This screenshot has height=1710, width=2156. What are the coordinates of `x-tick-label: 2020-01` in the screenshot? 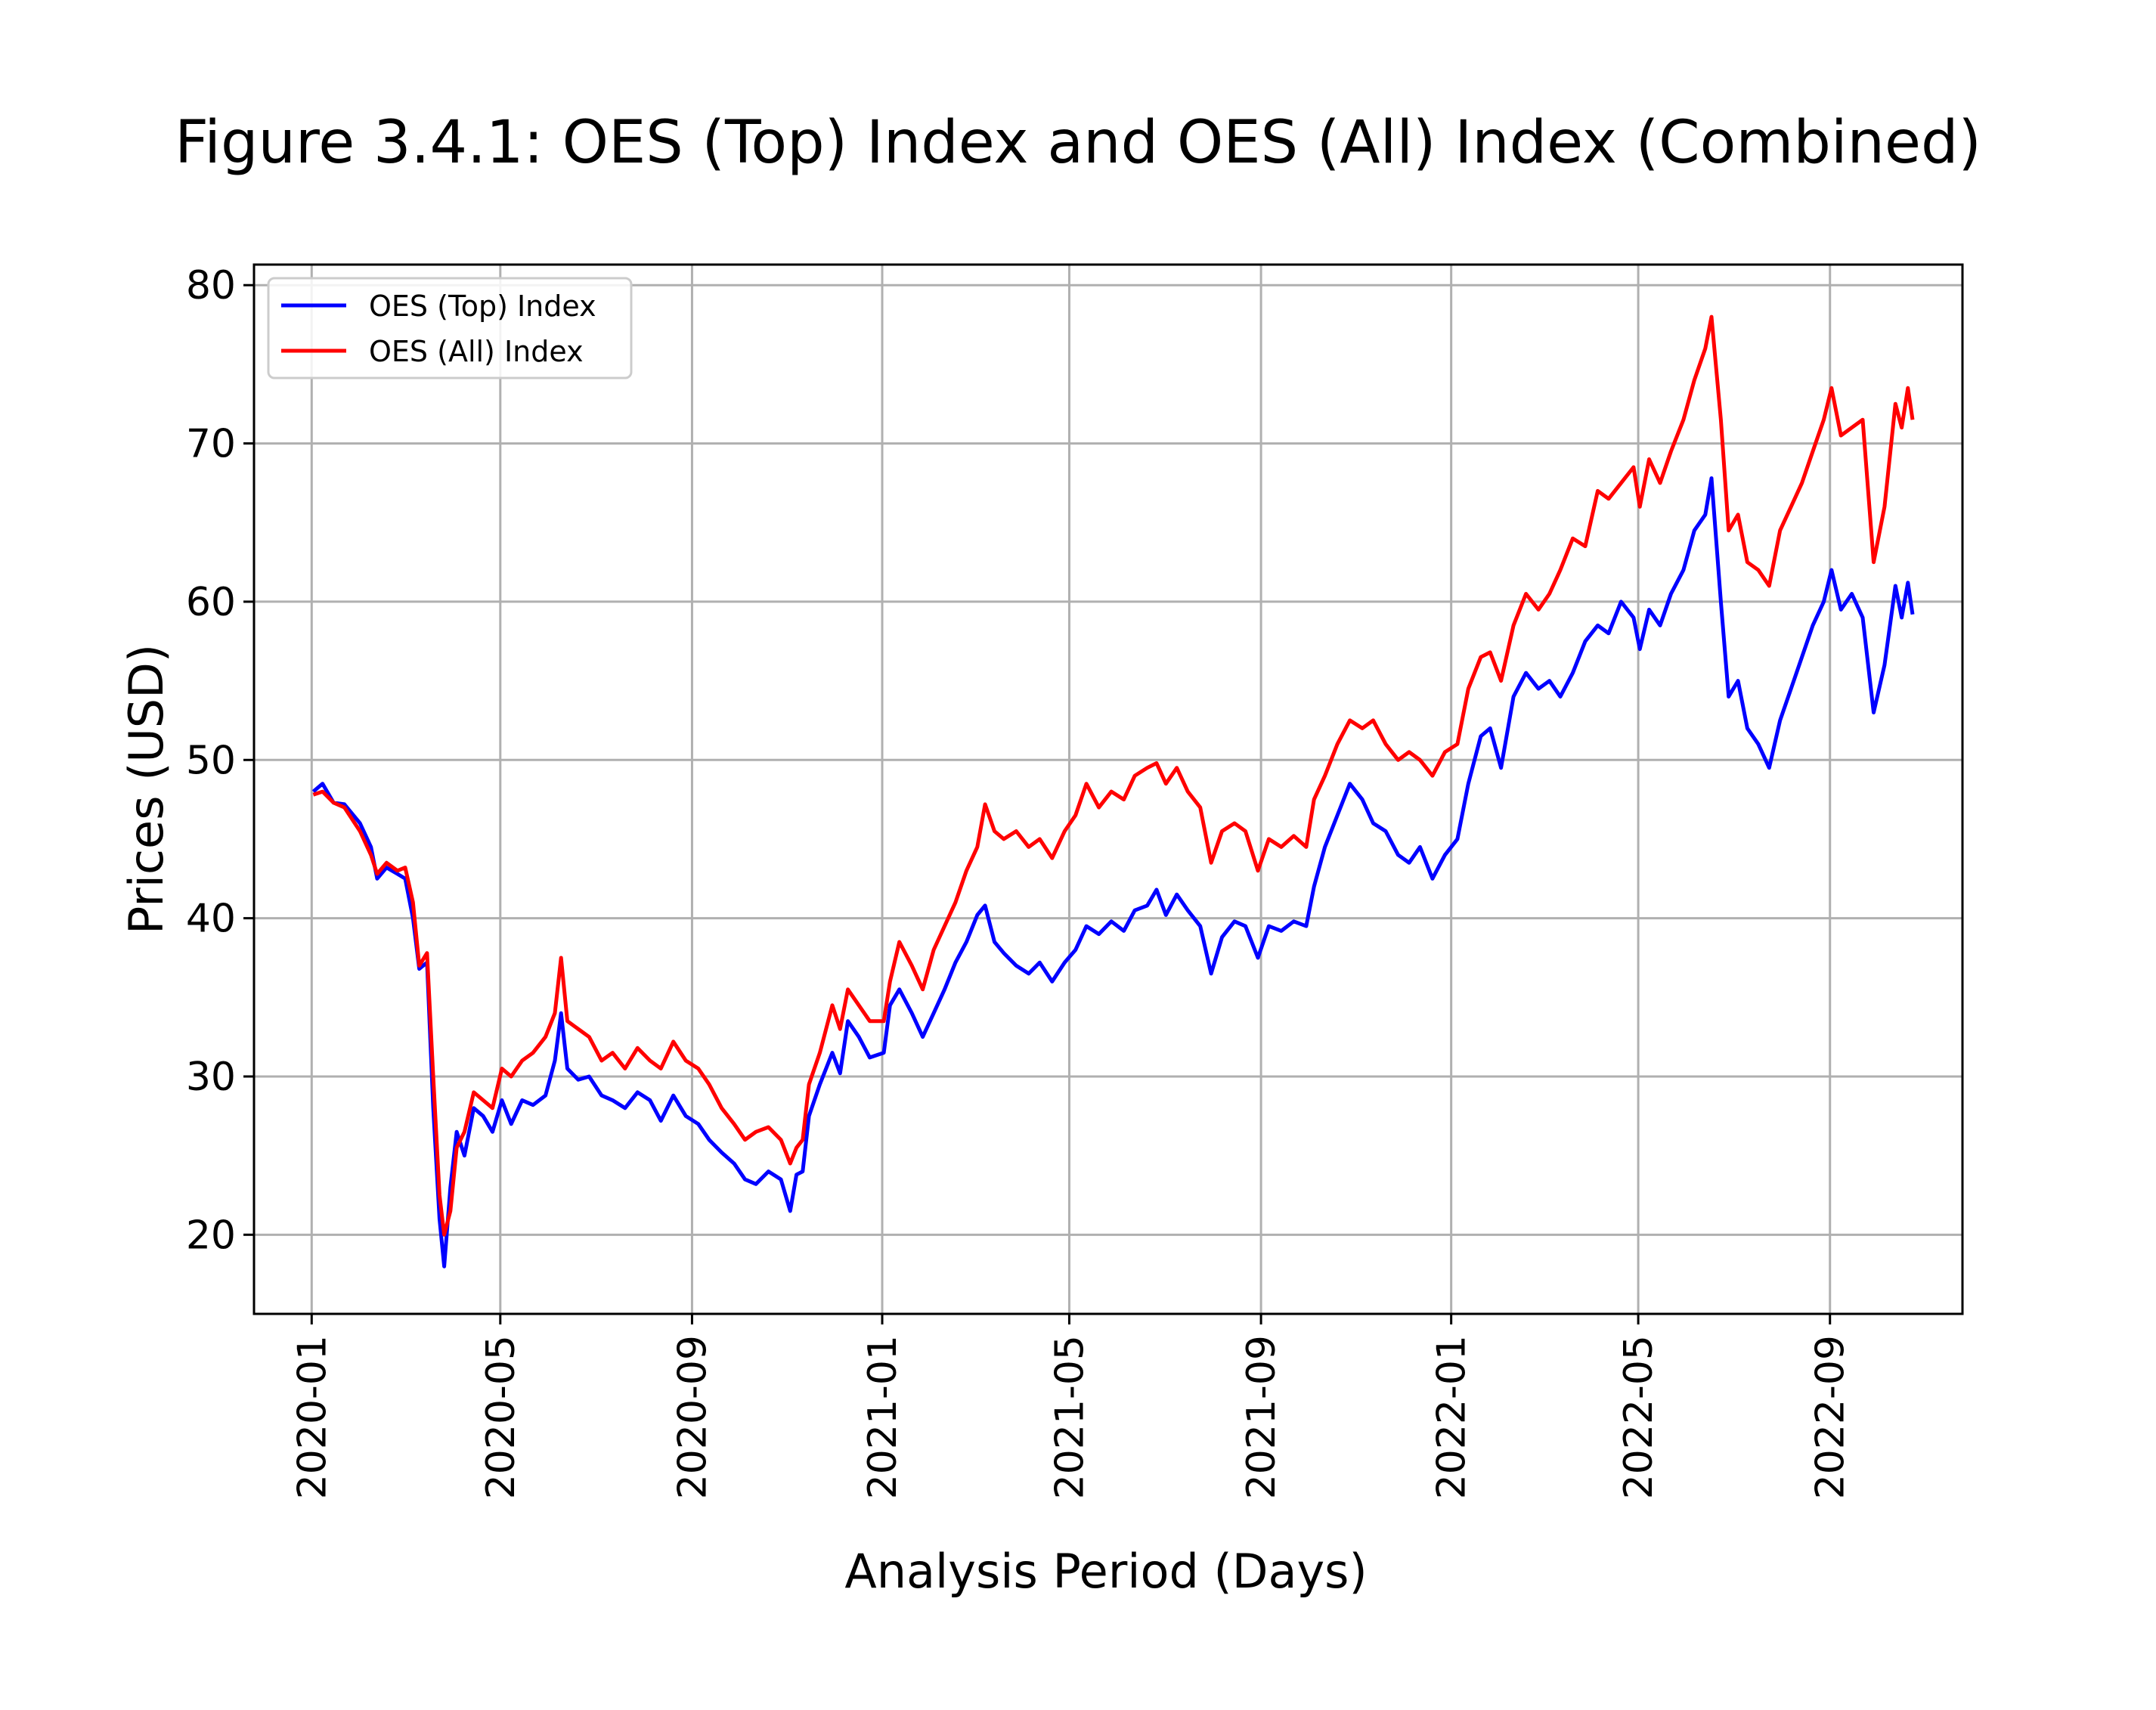 It's located at (312, 1417).